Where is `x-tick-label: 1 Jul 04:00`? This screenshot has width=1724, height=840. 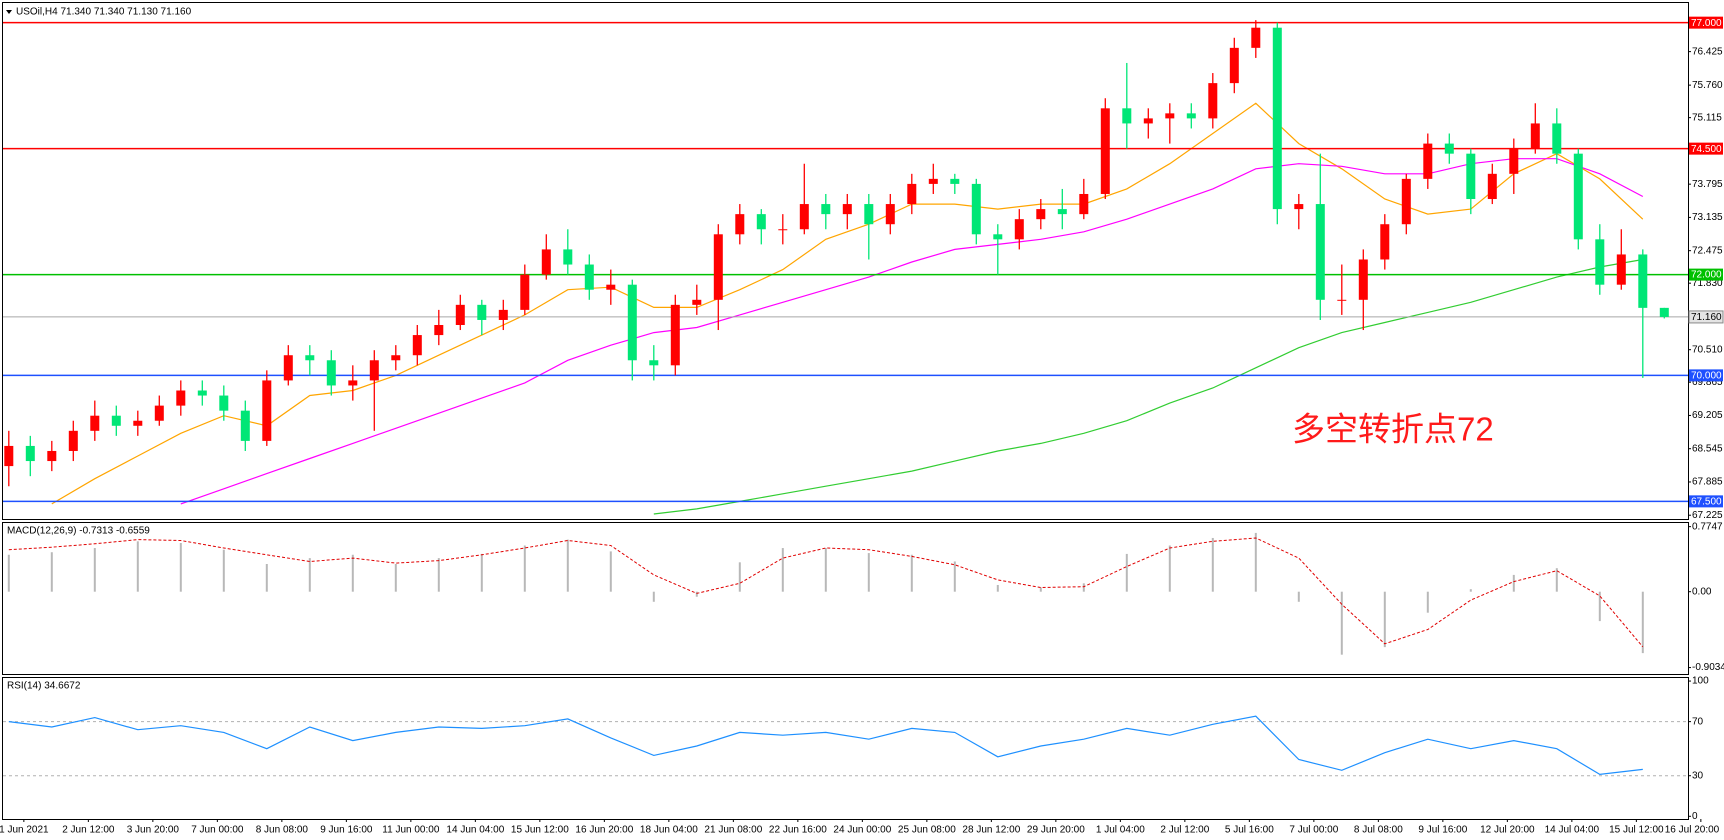
x-tick-label: 1 Jul 04:00 is located at coordinates (1120, 830).